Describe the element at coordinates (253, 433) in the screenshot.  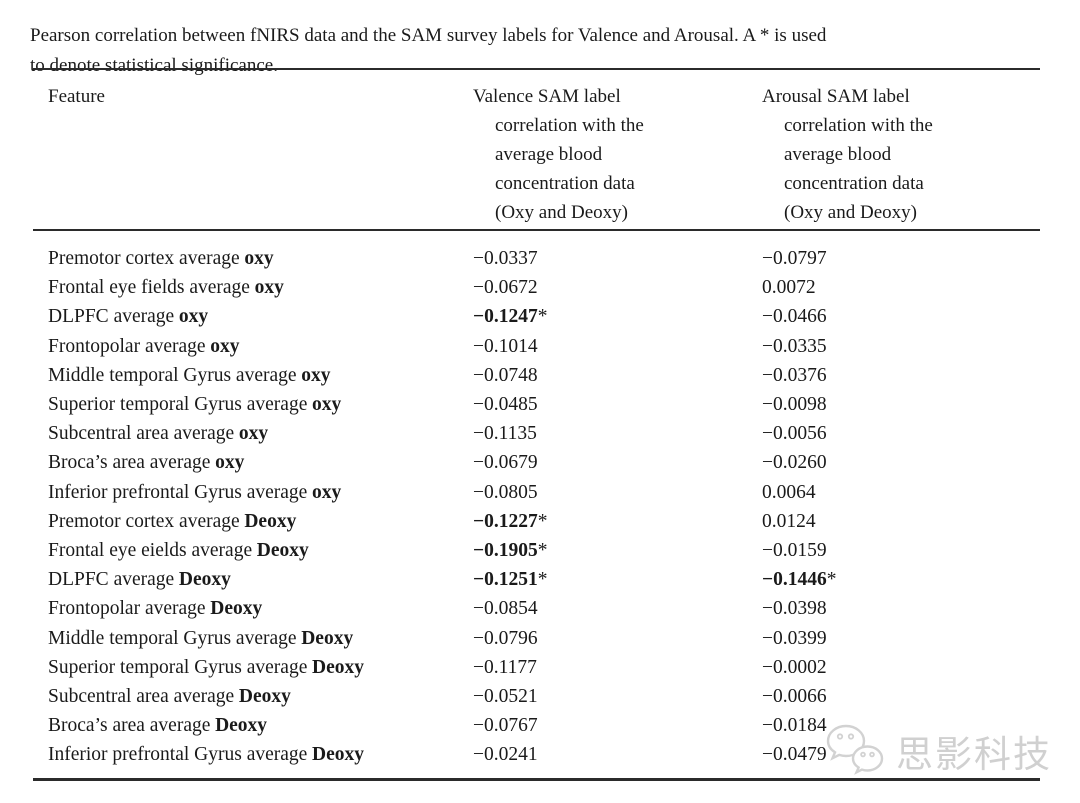
I see `feature-cell: Subcentral area average oxy` at that location.